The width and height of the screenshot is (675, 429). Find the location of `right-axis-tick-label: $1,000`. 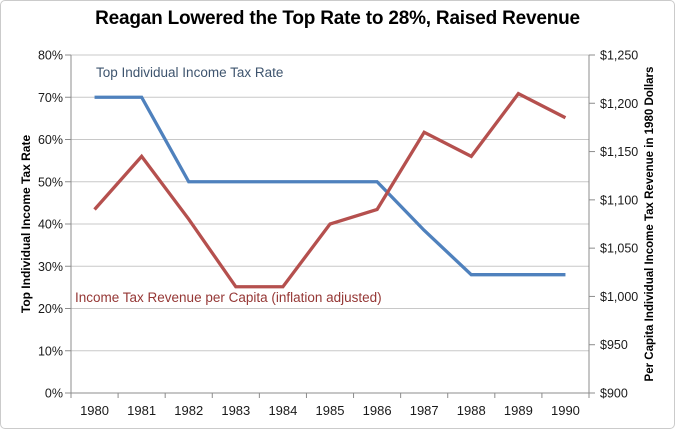

right-axis-tick-label: $1,000 is located at coordinates (619, 297).